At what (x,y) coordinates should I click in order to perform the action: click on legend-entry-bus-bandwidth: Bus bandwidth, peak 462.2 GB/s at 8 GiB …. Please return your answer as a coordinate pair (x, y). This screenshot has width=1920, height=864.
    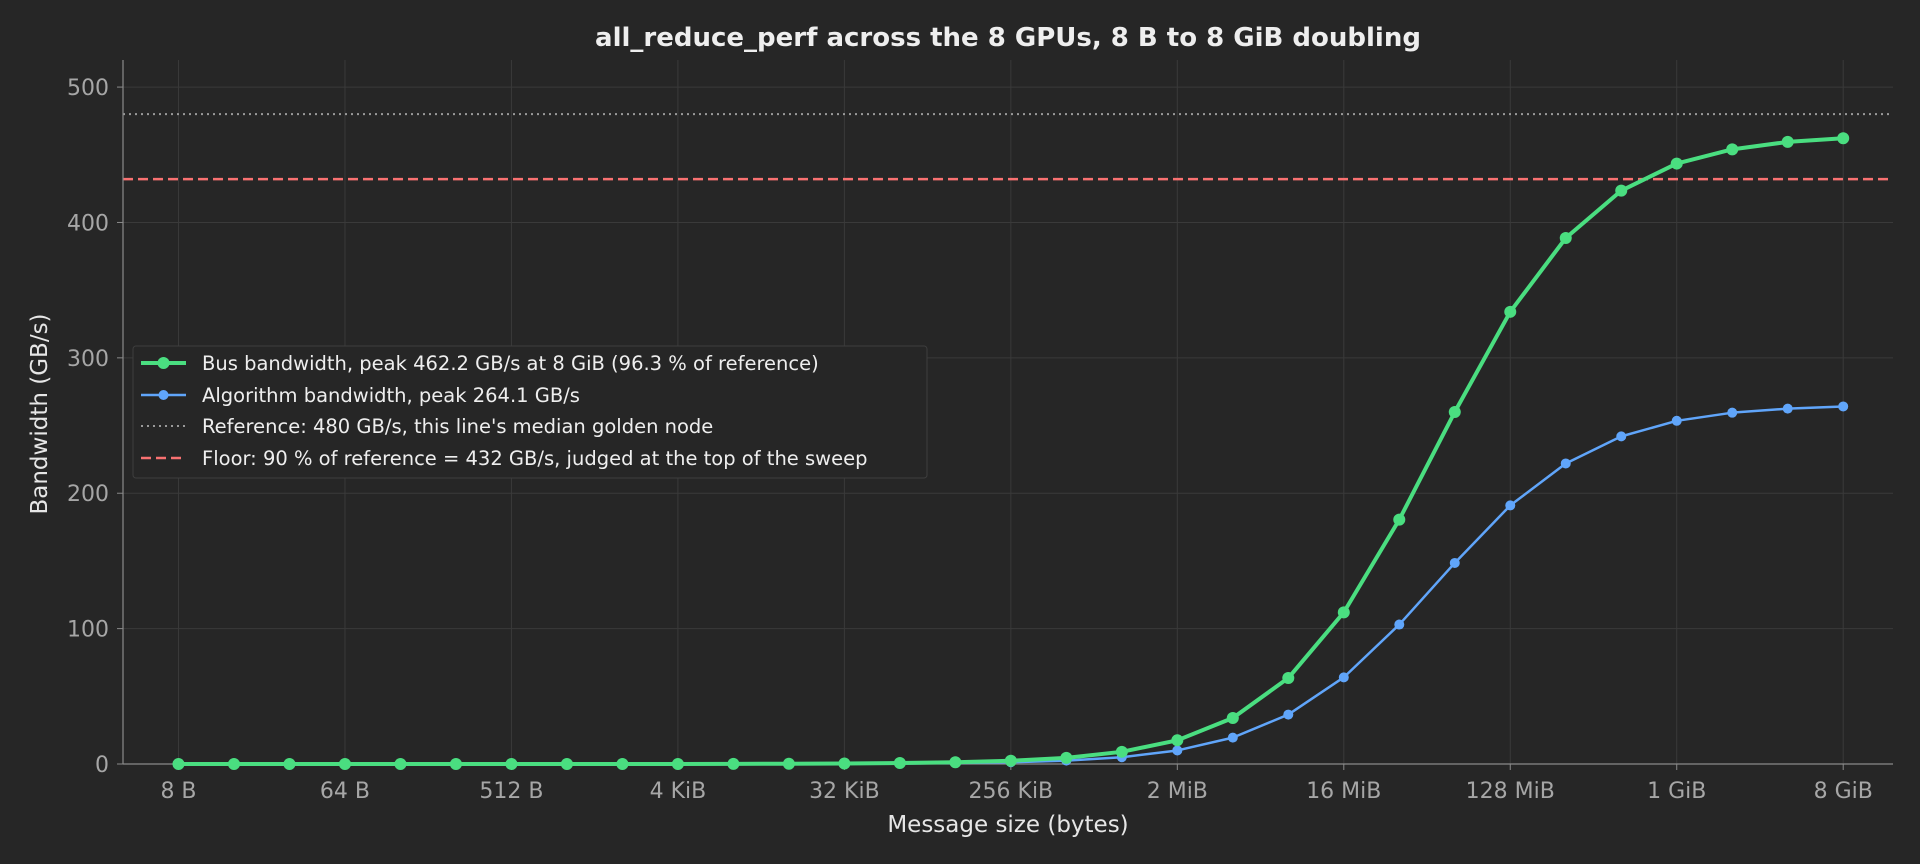
    Looking at the image, I should click on (480, 363).